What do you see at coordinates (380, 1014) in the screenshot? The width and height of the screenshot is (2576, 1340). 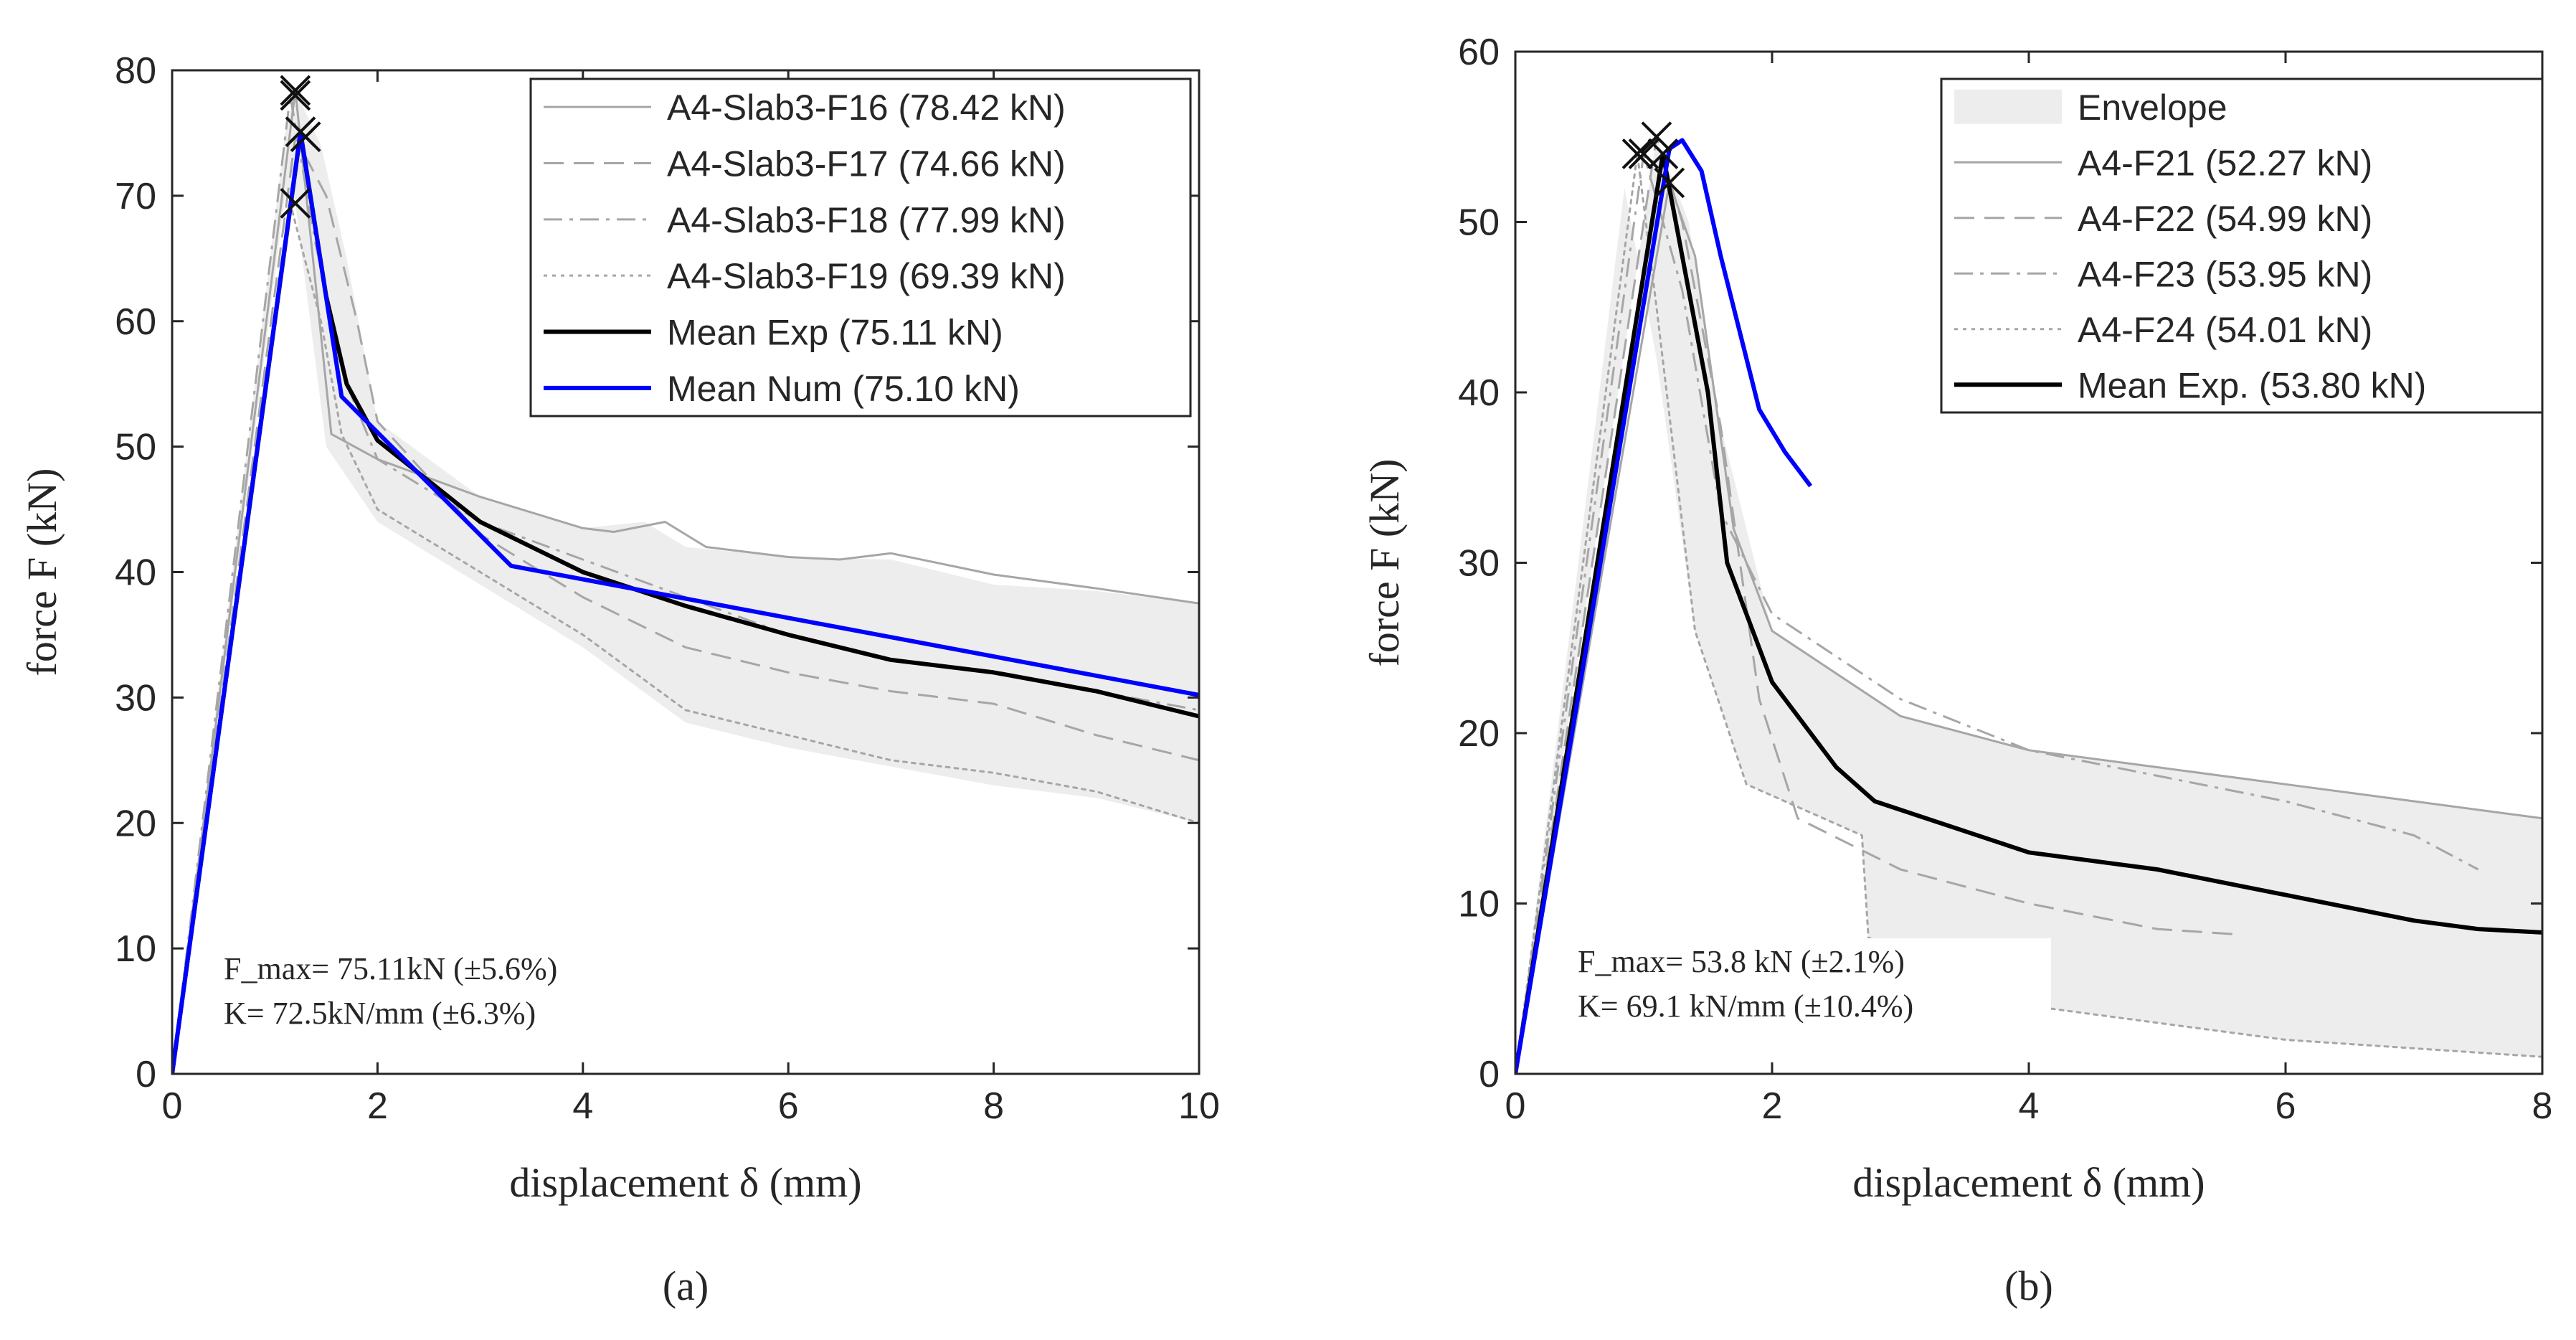 I see `panel-a-annotation-line-2: K= 72.5kN/mm (±6.3%)` at bounding box center [380, 1014].